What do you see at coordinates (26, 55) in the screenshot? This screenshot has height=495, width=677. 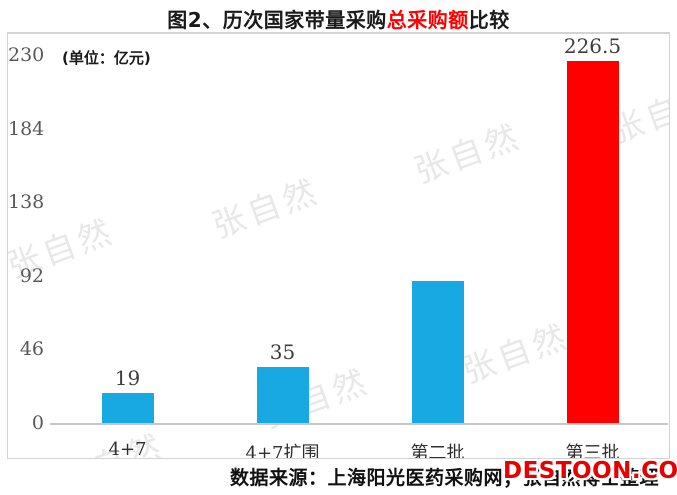 I see `y-axis-tick-label: 230` at bounding box center [26, 55].